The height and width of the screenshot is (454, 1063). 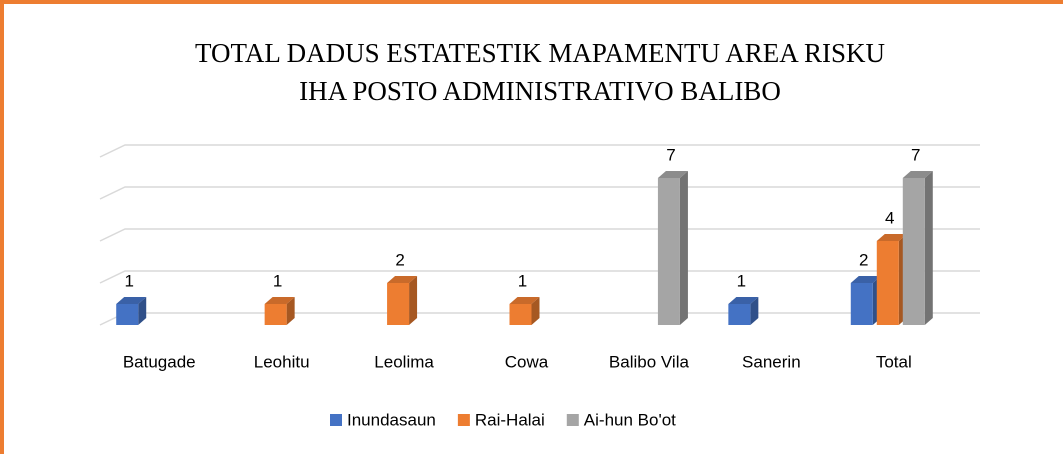 What do you see at coordinates (404, 361) in the screenshot?
I see `x-tick-label: Leolima` at bounding box center [404, 361].